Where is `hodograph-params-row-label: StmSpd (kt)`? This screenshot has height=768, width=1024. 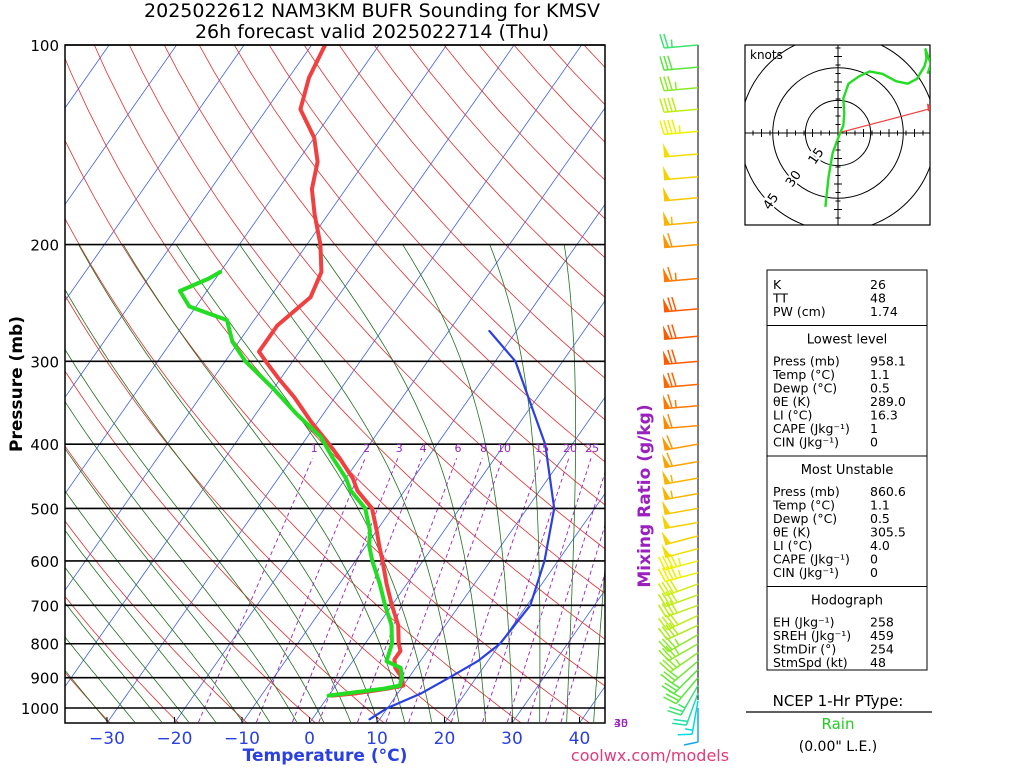 hodograph-params-row-label: StmSpd (kt) is located at coordinates (810, 662).